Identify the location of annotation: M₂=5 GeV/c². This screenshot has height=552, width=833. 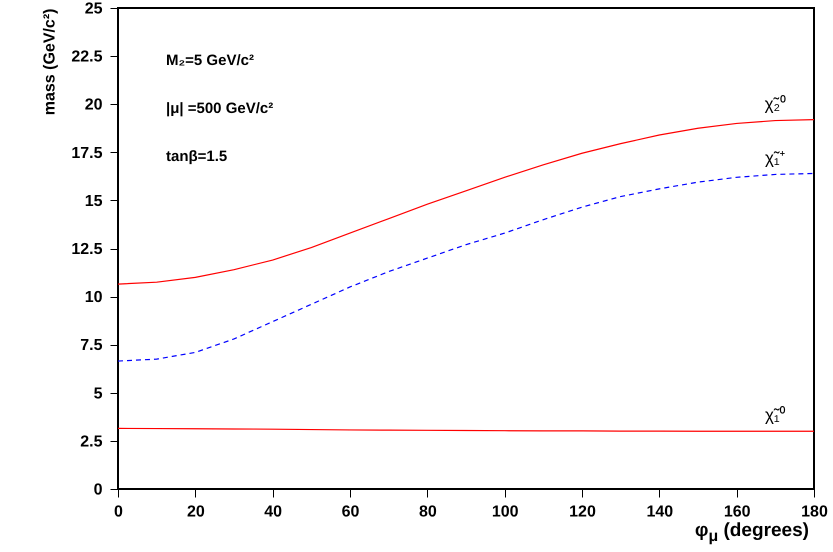
(210, 60).